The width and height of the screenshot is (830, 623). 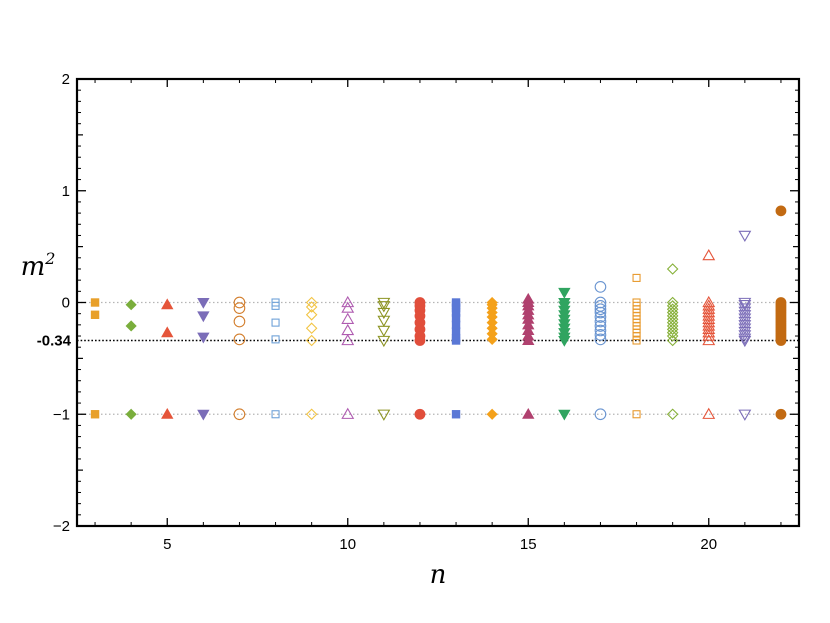 What do you see at coordinates (438, 575) in the screenshot?
I see `x-axis-title: n` at bounding box center [438, 575].